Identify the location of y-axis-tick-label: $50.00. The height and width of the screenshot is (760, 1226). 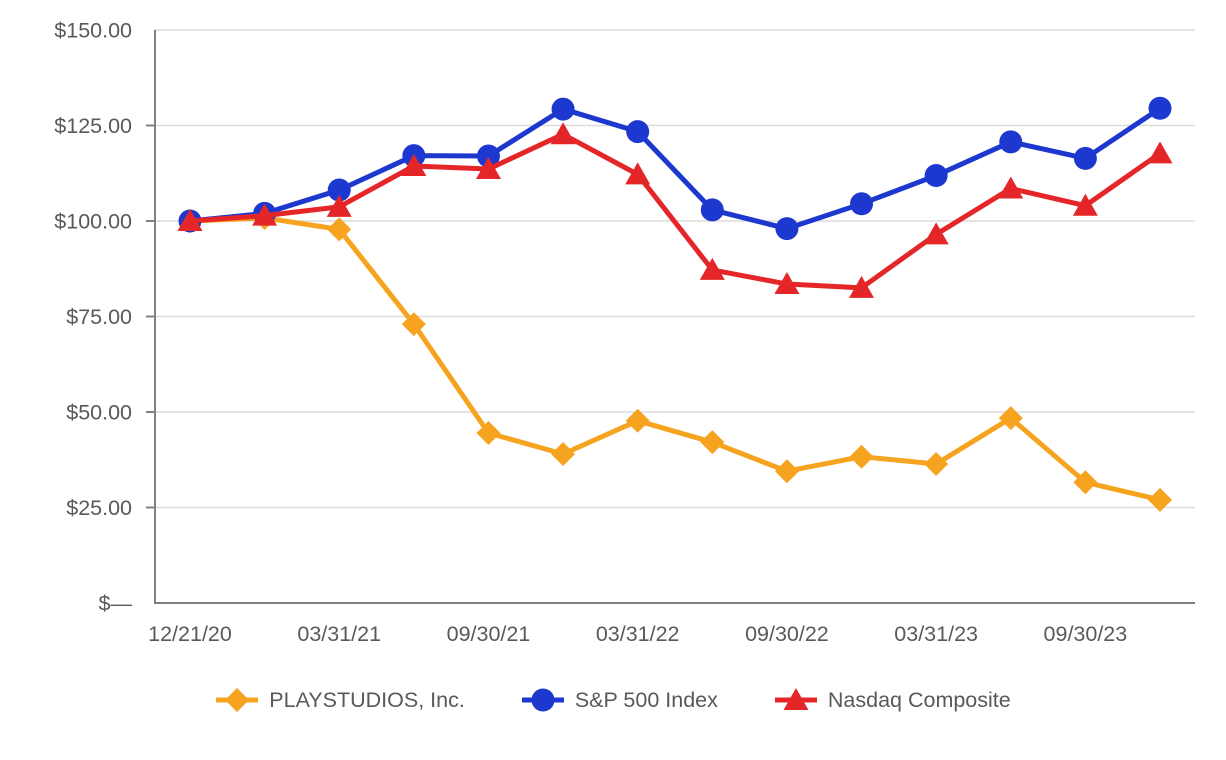
(99, 413).